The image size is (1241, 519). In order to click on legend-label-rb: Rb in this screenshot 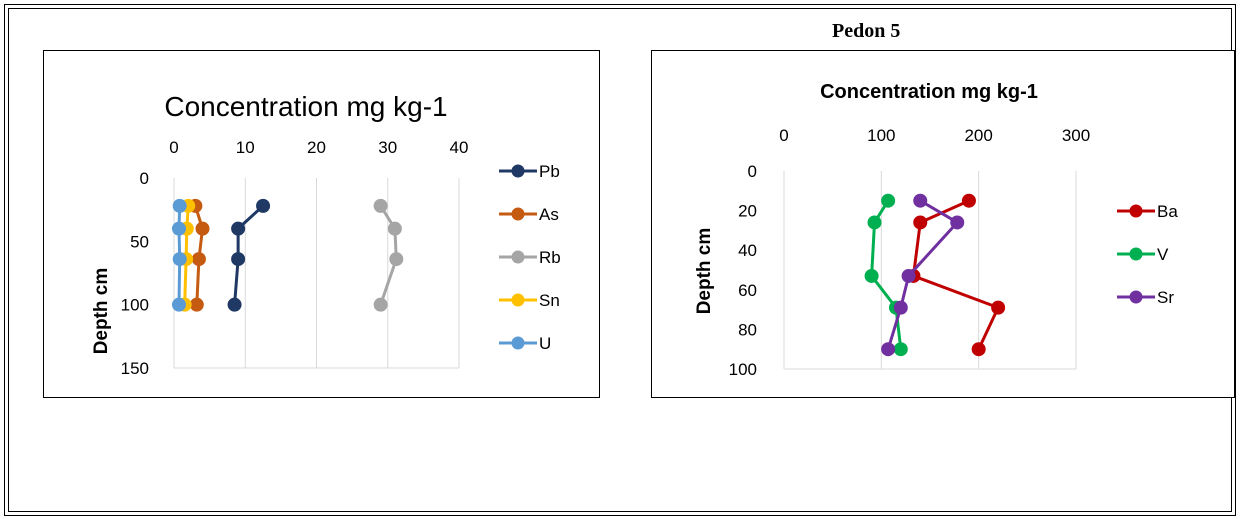, I will do `click(550, 257)`.